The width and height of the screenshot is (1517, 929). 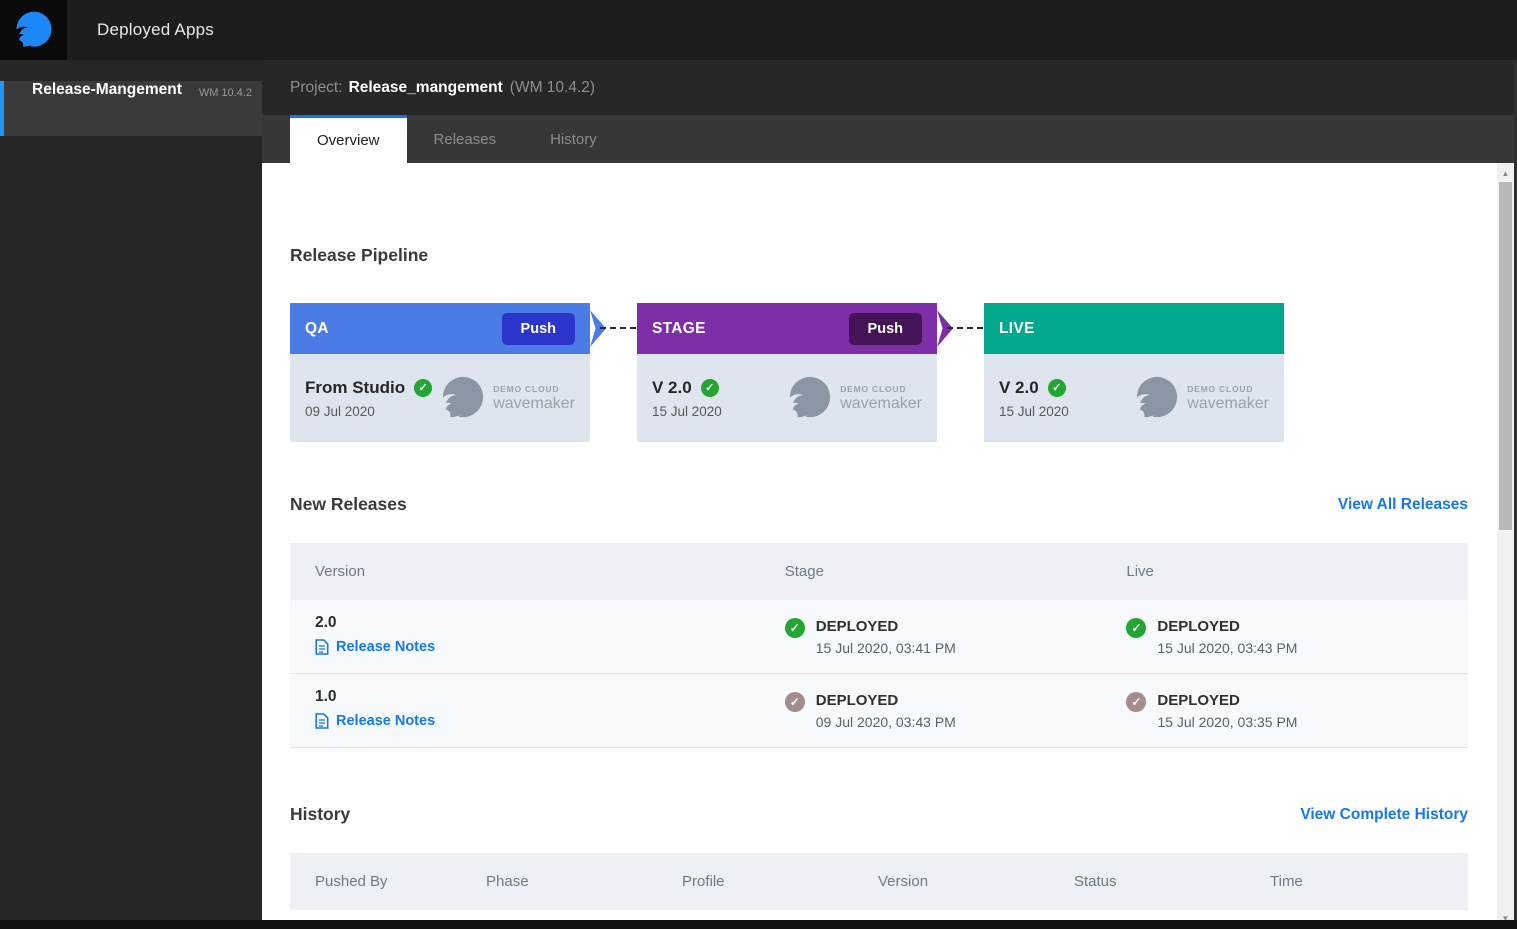 I want to click on live-date: 15 Jul 2020, so click(x=1034, y=411).